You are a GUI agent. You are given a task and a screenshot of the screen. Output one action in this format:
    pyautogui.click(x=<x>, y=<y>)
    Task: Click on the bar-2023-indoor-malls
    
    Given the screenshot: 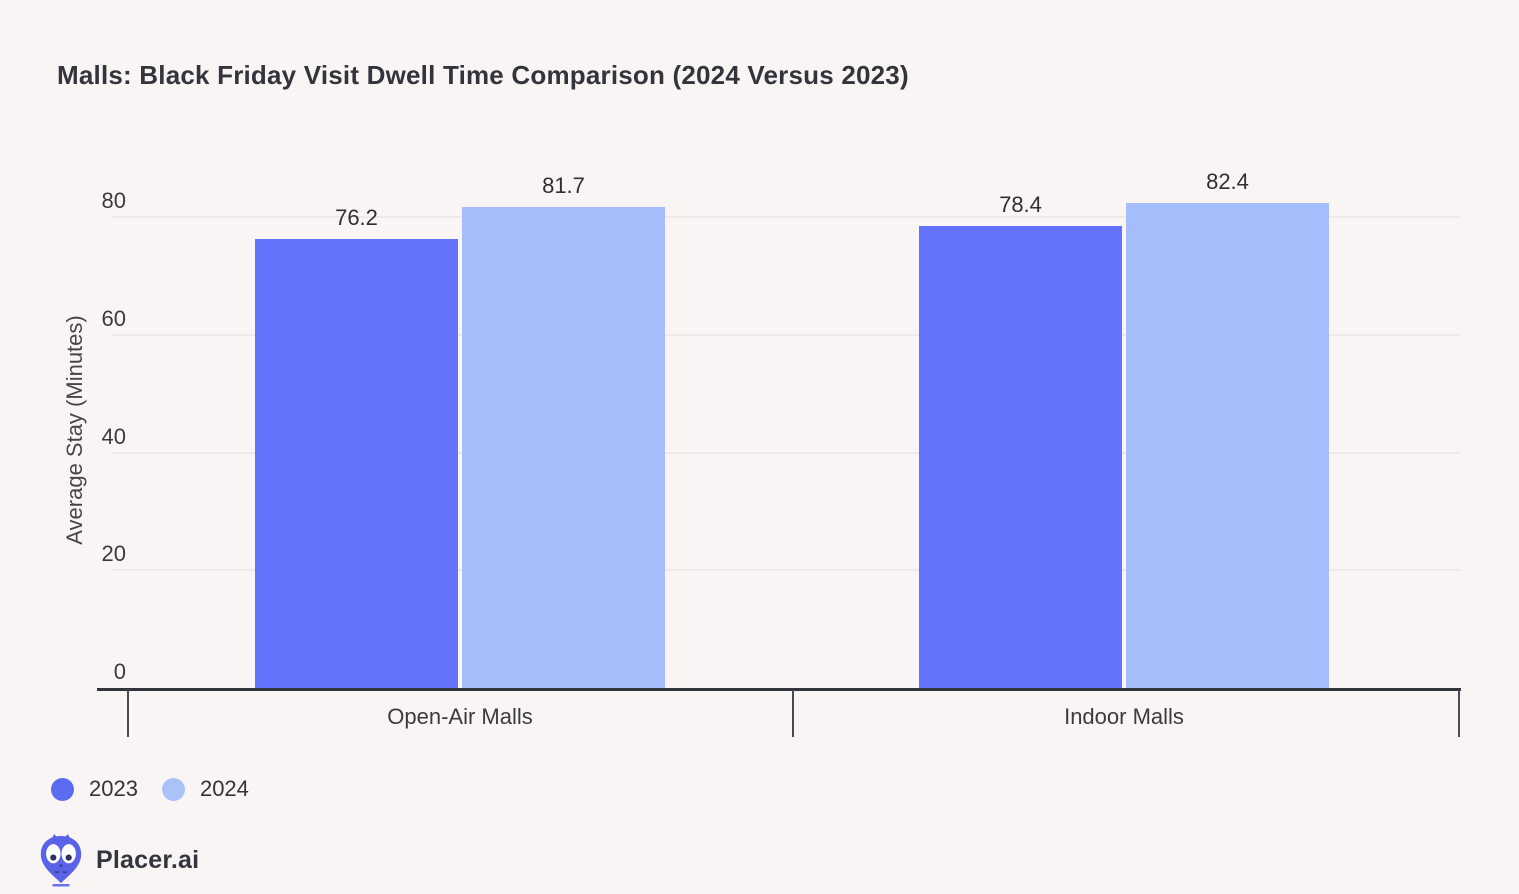 What is the action you would take?
    pyautogui.click(x=1020, y=457)
    